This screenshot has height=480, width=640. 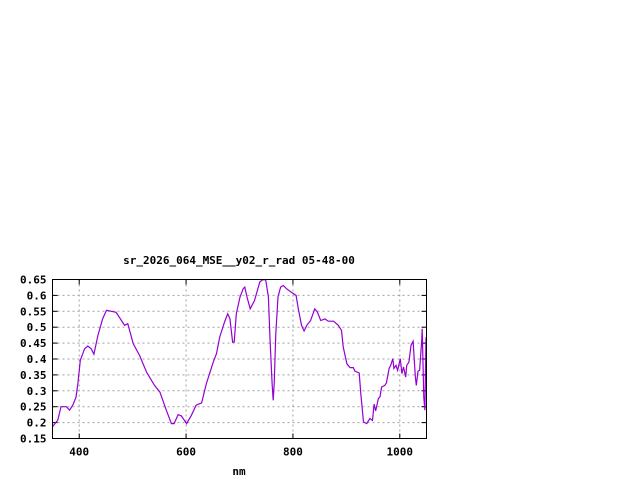 What do you see at coordinates (33, 311) in the screenshot?
I see `y-tick-label: 0.55` at bounding box center [33, 311].